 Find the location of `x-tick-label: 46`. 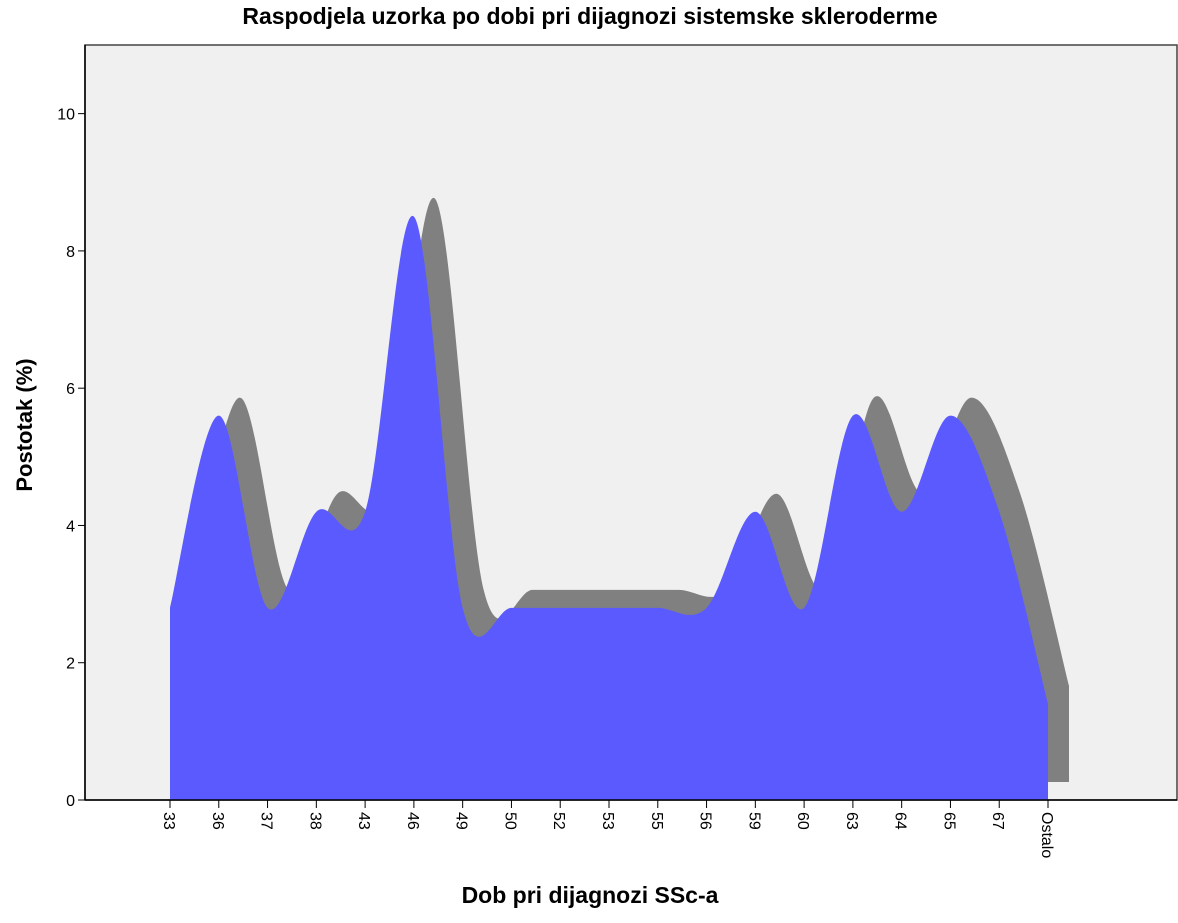

x-tick-label: 46 is located at coordinates (412, 821).